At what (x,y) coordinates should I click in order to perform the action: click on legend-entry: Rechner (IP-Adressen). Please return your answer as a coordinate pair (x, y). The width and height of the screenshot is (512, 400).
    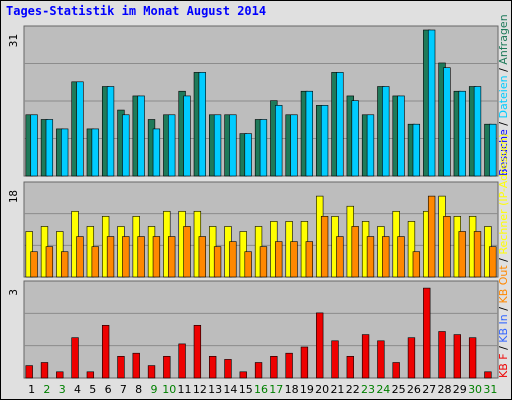
    Looking at the image, I should click on (503, 193).